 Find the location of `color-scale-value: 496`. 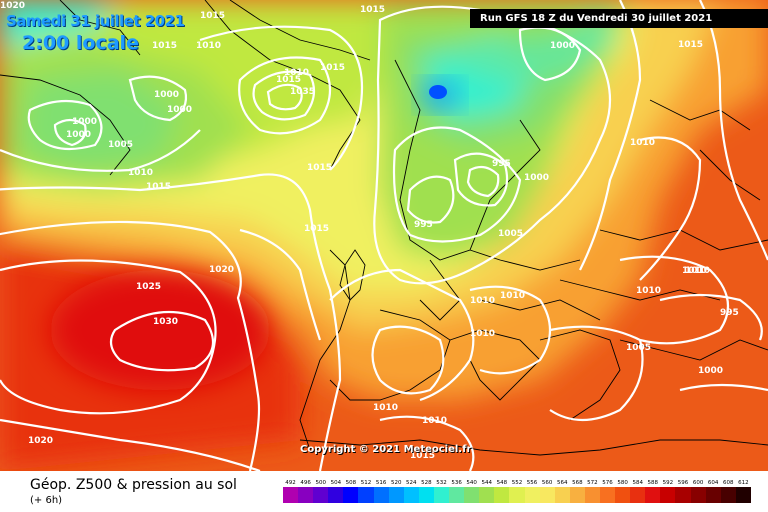

color-scale-value: 496 is located at coordinates (306, 483).